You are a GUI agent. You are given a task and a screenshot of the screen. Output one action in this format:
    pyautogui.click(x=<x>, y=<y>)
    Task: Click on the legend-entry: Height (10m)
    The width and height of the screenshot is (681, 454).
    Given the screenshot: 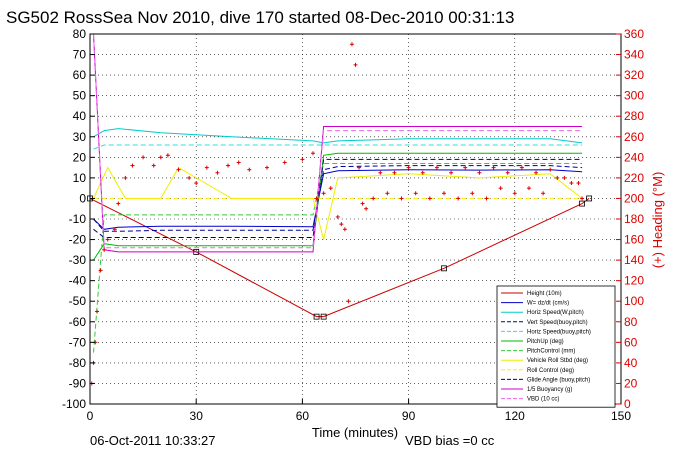 What is the action you would take?
    pyautogui.click(x=544, y=294)
    